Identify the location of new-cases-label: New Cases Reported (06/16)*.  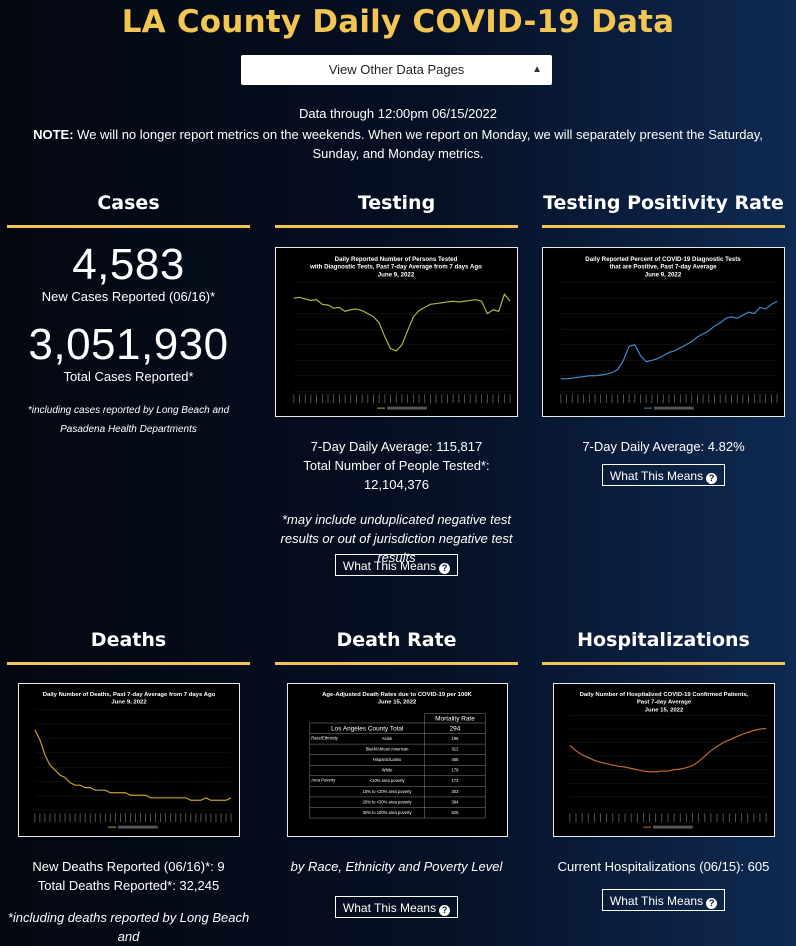
(128, 296).